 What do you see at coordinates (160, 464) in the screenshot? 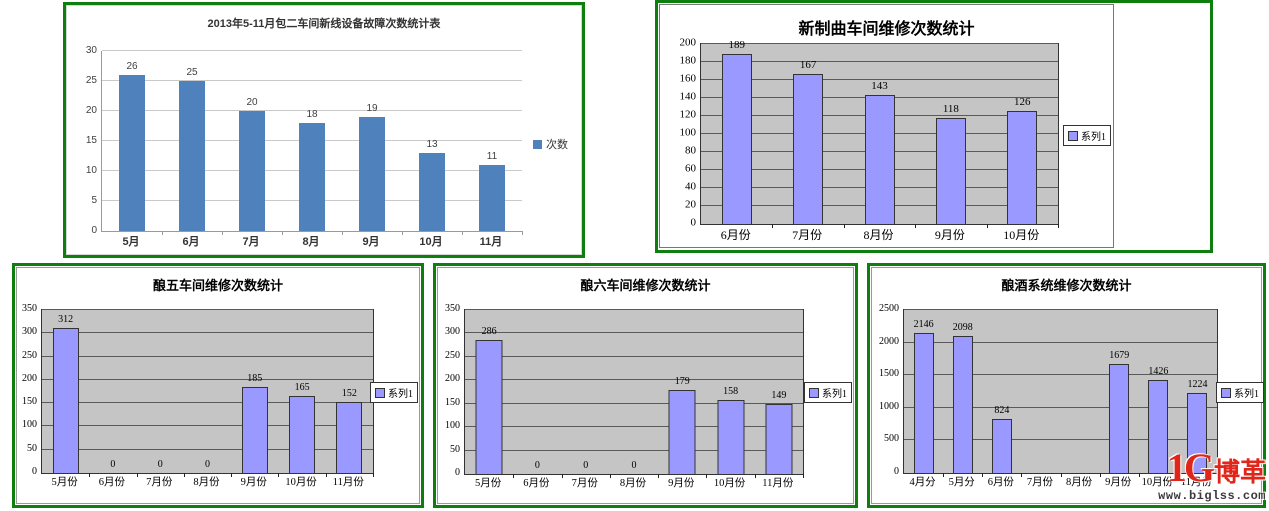
I see `bar-value-label: 0` at bounding box center [160, 464].